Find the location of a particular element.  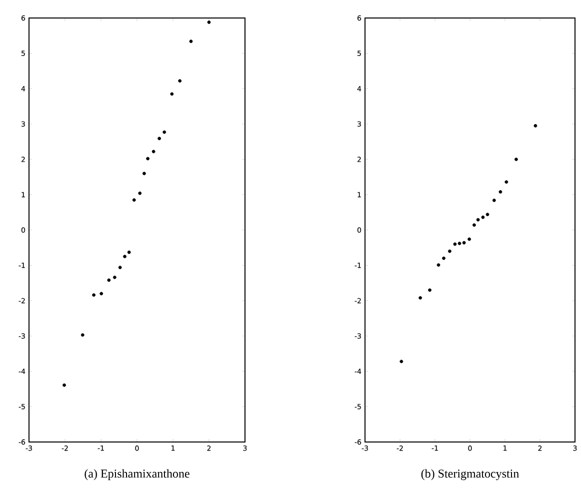

text: (b) Sterigmatocystin is located at coordinates (470, 474).